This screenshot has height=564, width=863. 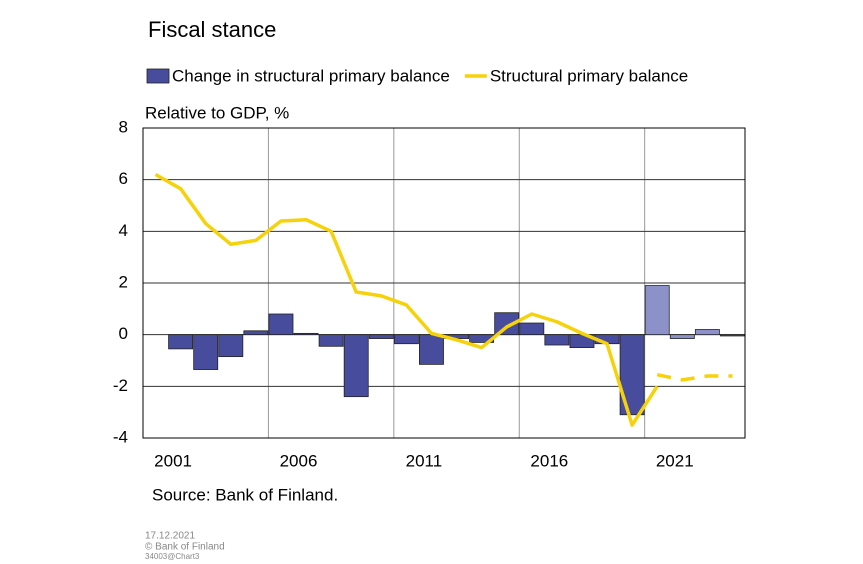 What do you see at coordinates (549, 460) in the screenshot?
I see `x-tick-label: 2016` at bounding box center [549, 460].